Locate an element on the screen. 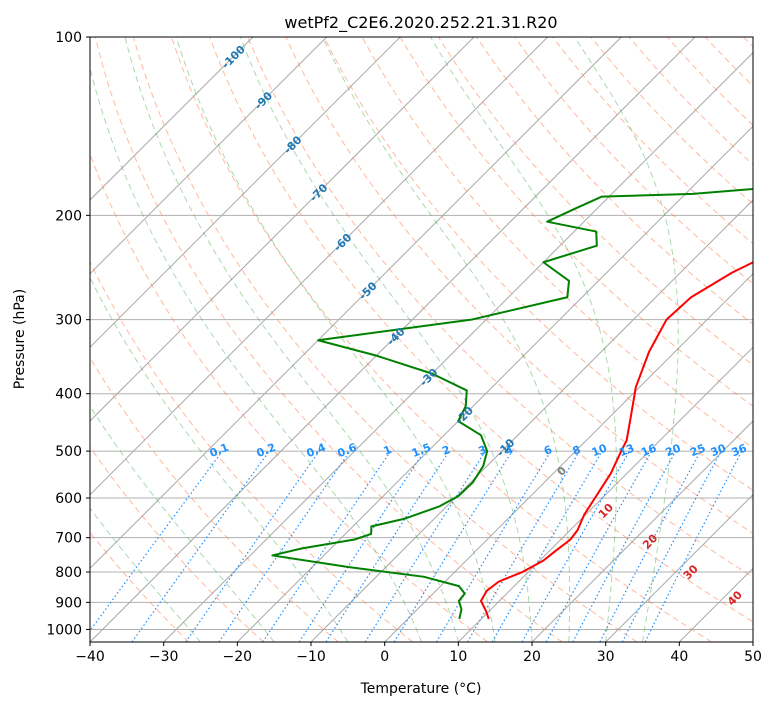 Image resolution: width=775 pixels, height=708 pixels. mixing-ratio-label: 2 is located at coordinates (446, 450).